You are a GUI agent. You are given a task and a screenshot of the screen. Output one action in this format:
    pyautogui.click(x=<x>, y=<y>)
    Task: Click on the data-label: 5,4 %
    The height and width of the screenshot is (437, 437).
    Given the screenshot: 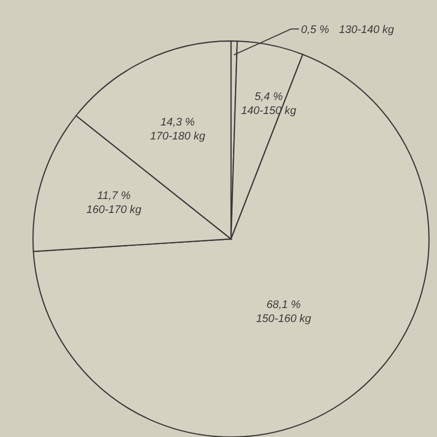 What is the action you would take?
    pyautogui.click(x=268, y=97)
    